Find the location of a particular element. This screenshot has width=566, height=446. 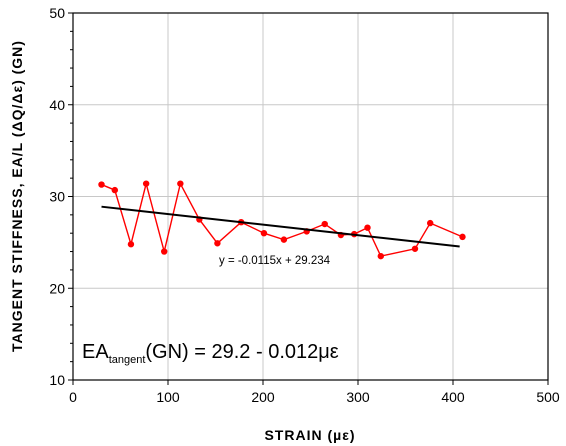

x-tick-labels: 0 100 200 300 400 500 is located at coordinates (314, 397).